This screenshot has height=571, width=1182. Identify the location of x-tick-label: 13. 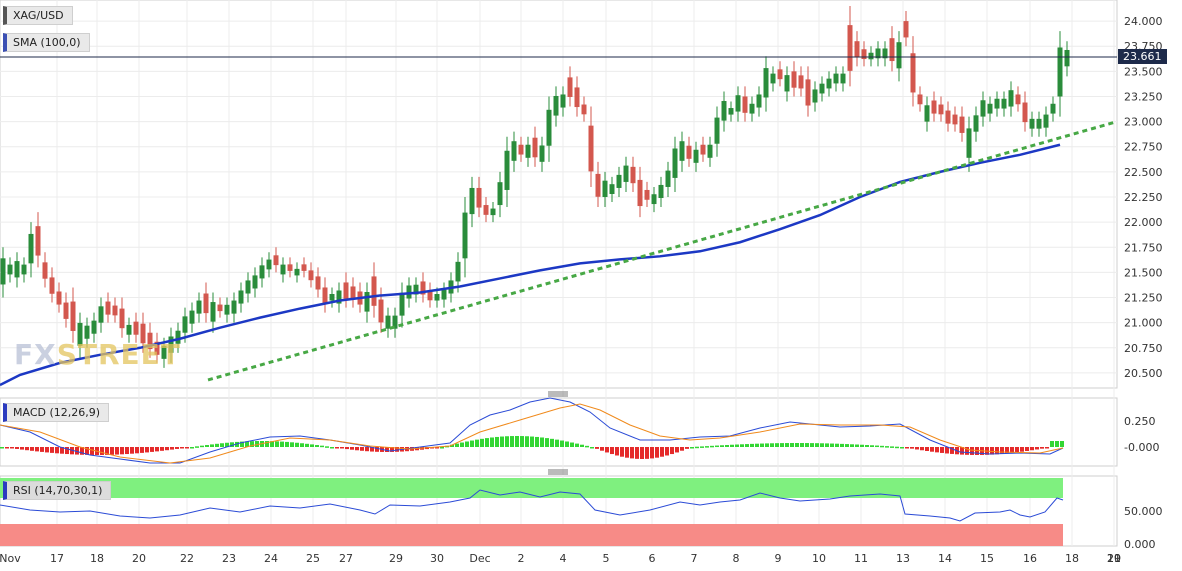
(903, 558).